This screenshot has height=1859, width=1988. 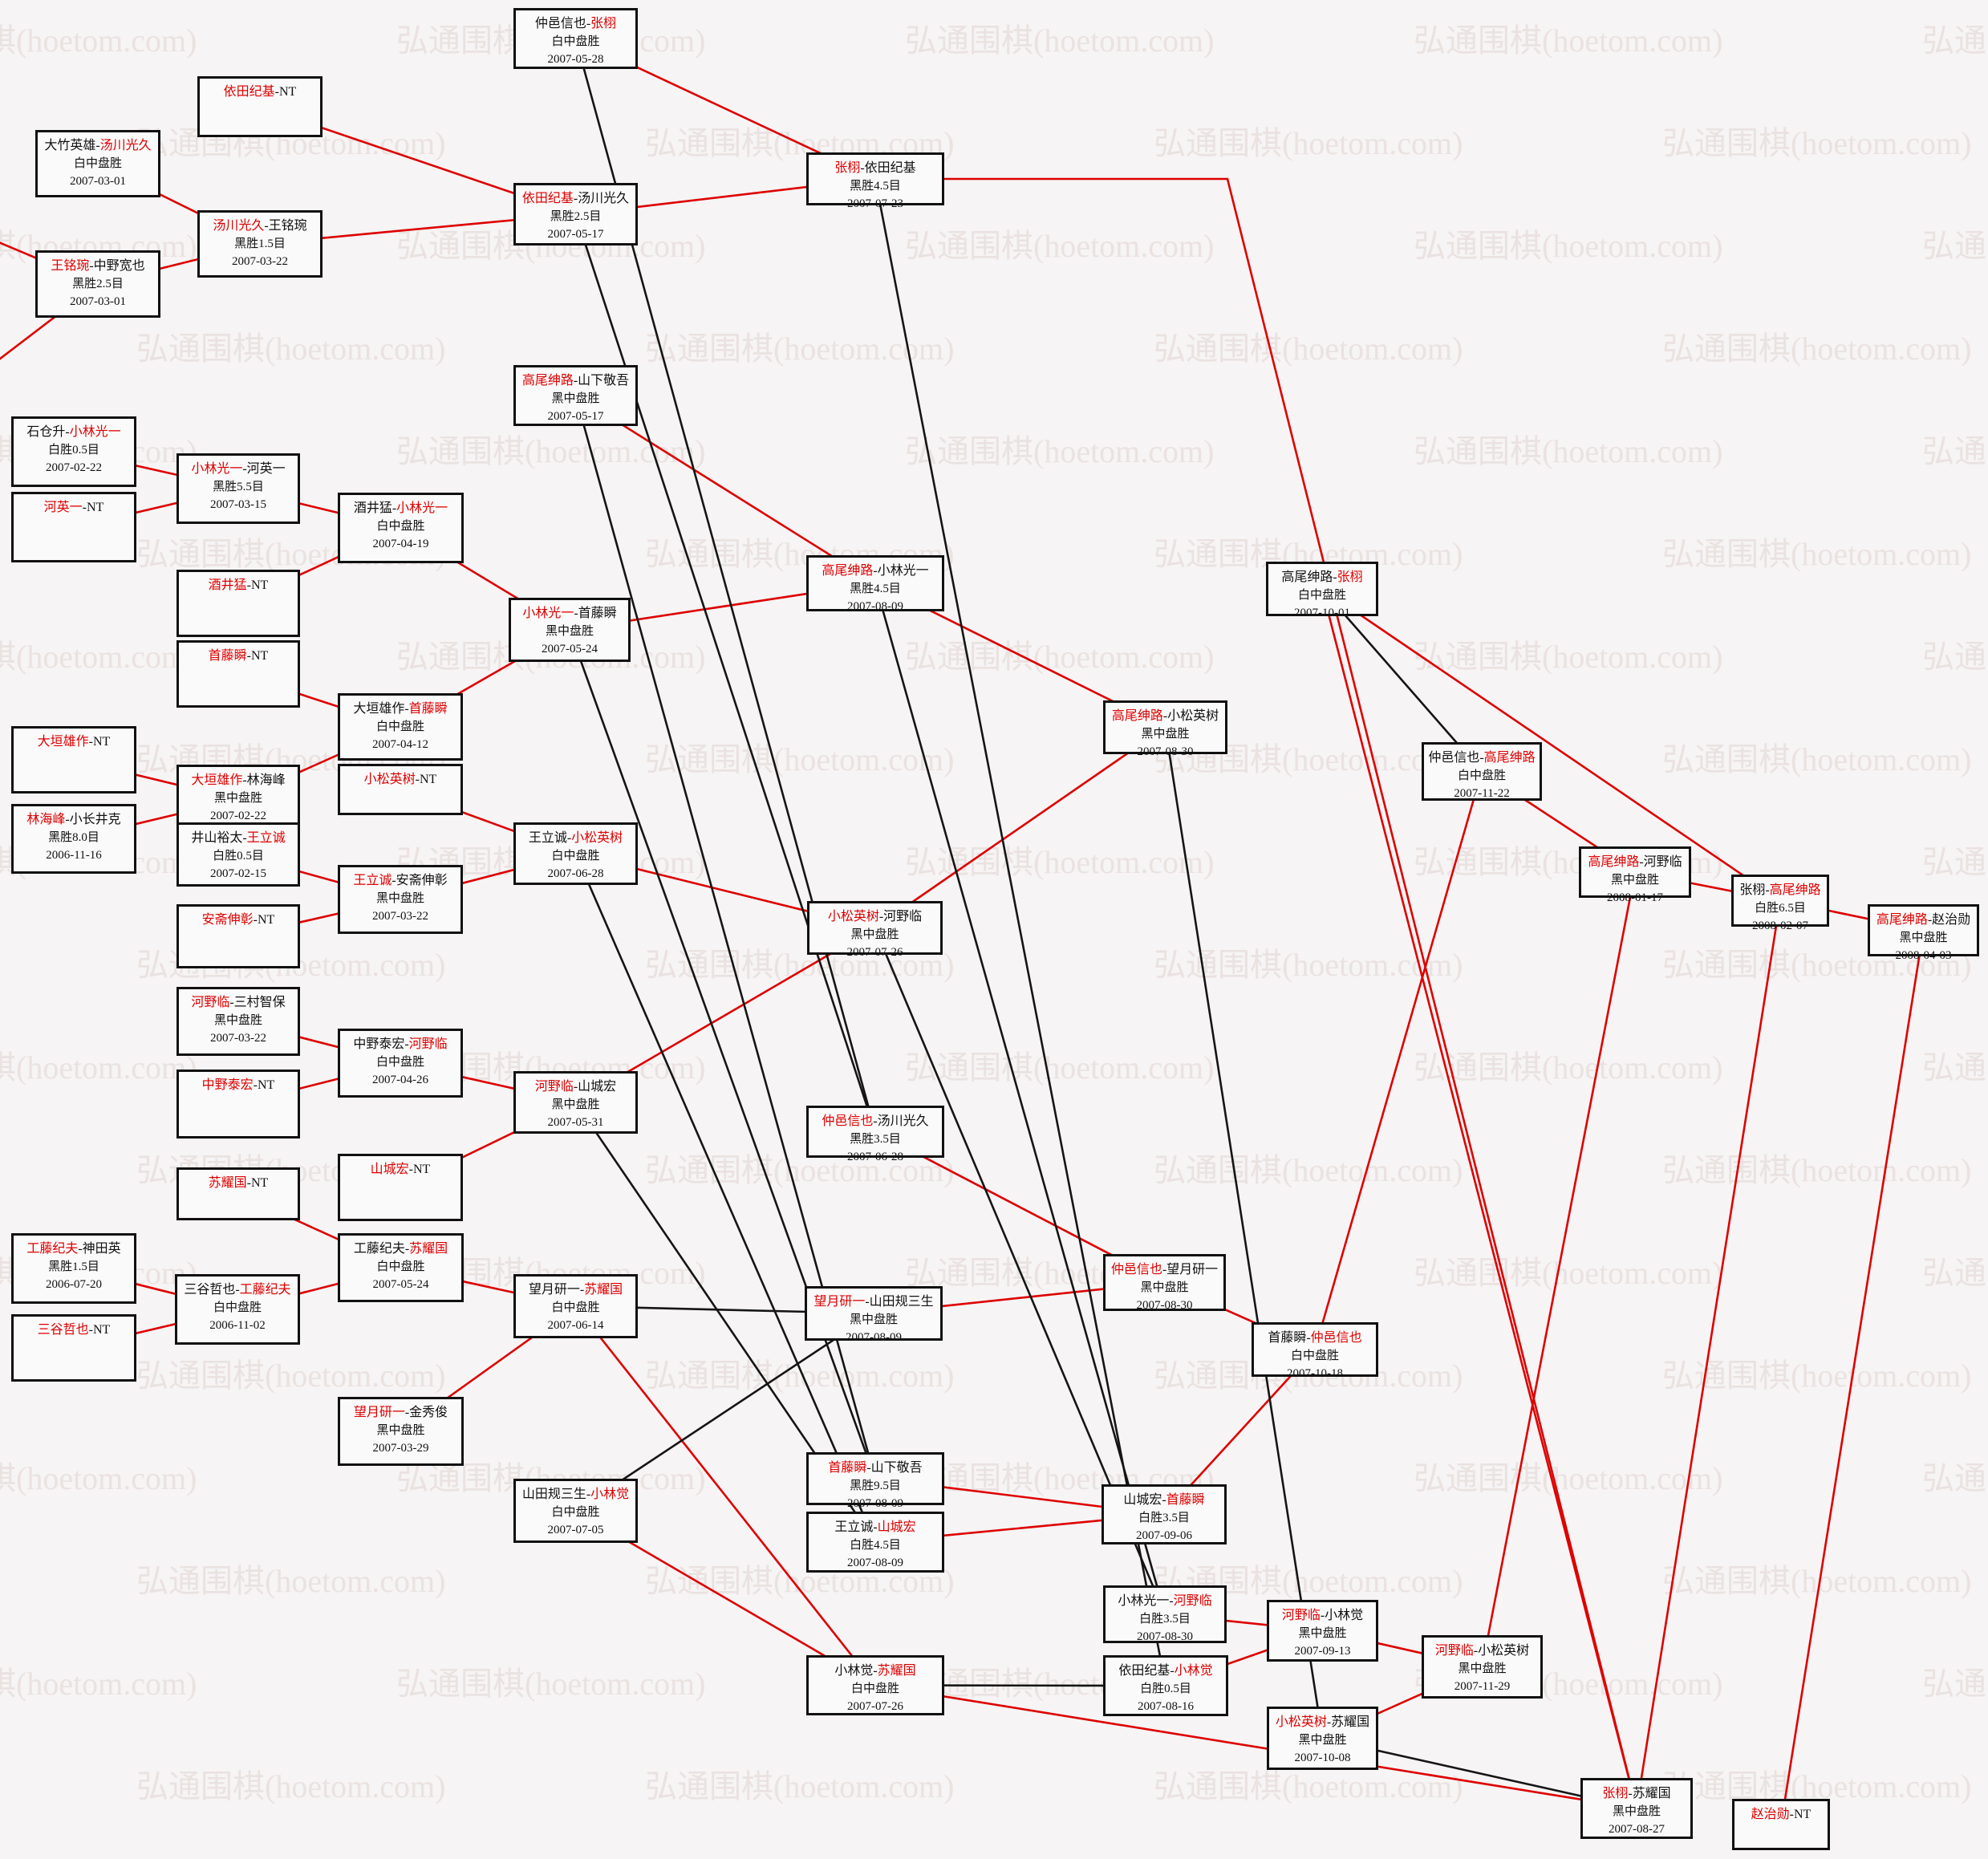 What do you see at coordinates (238, 488) in the screenshot?
I see `match-box-n11: 小林光一-河英一 黑胜5.5目 2007-03-15` at bounding box center [238, 488].